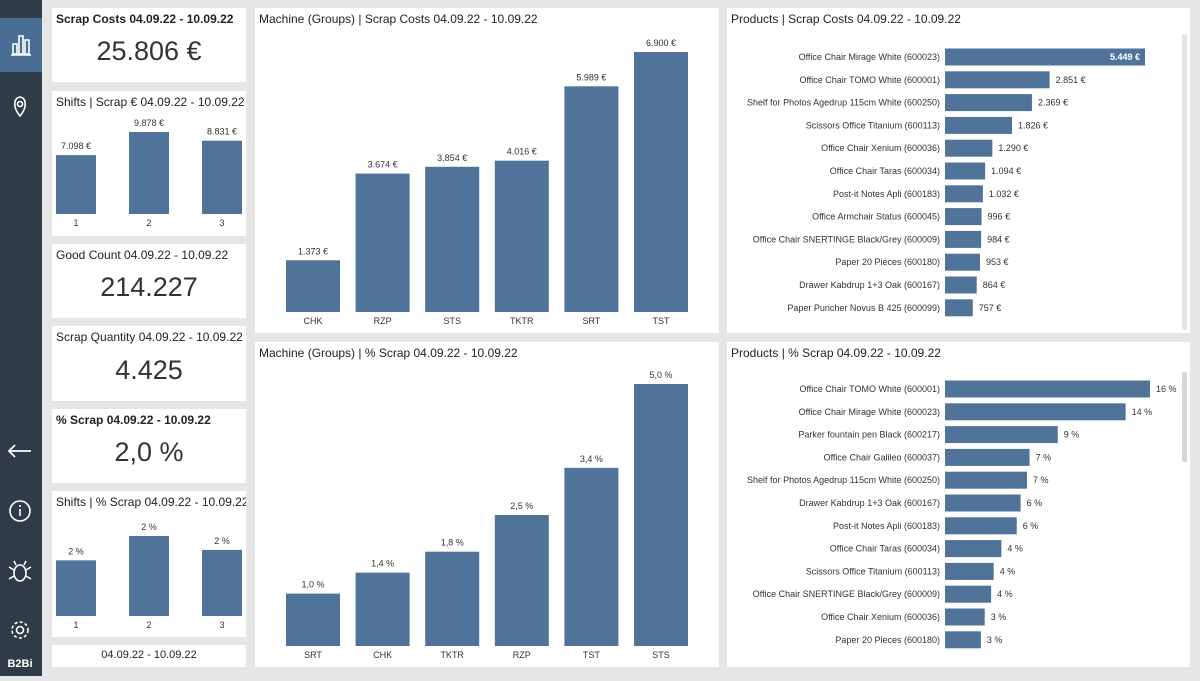 The height and width of the screenshot is (681, 1200). I want to click on category-label: 2, so click(148, 625).